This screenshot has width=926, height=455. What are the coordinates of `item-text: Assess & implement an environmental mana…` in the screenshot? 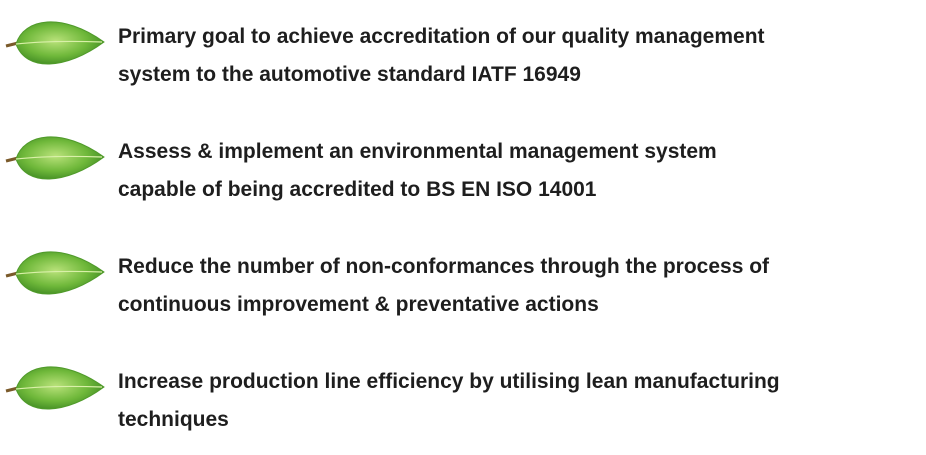 It's located at (417, 171).